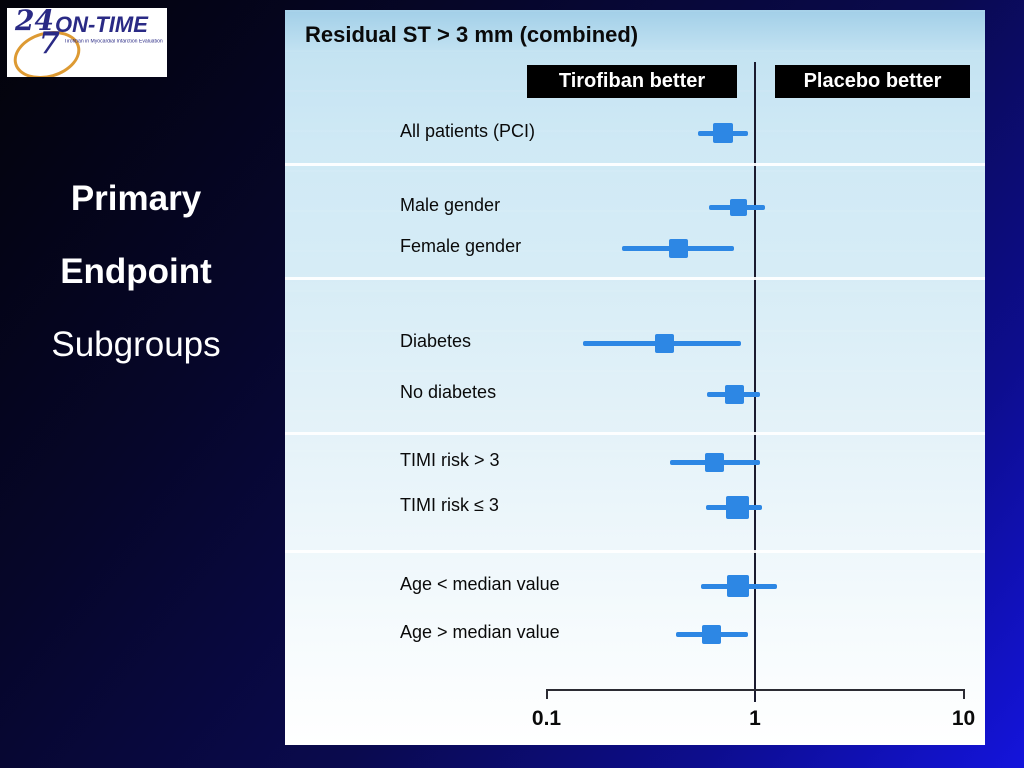  I want to click on side-title-line-primary: Primary, so click(136, 198).